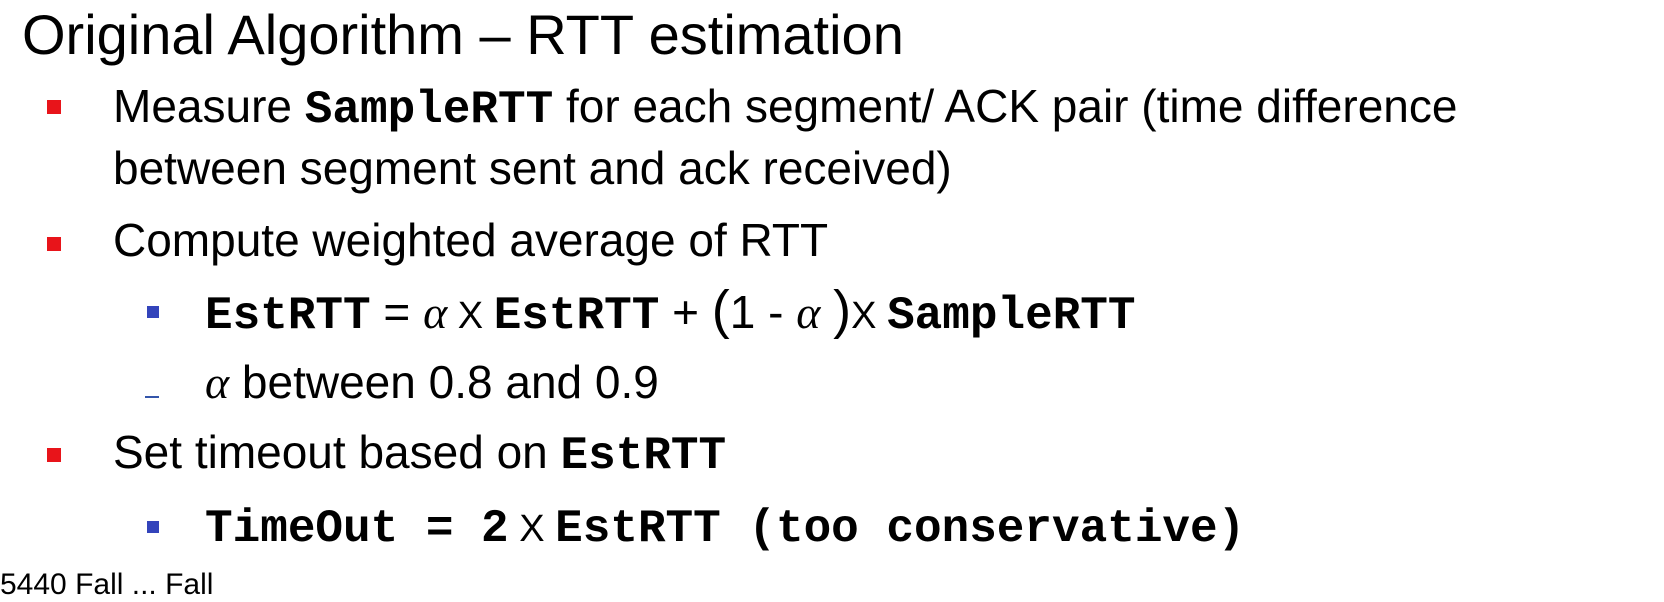 This screenshot has height=602, width=1664. Describe the element at coordinates (152, 397) in the screenshot. I see `dash-bullet-icon` at that location.